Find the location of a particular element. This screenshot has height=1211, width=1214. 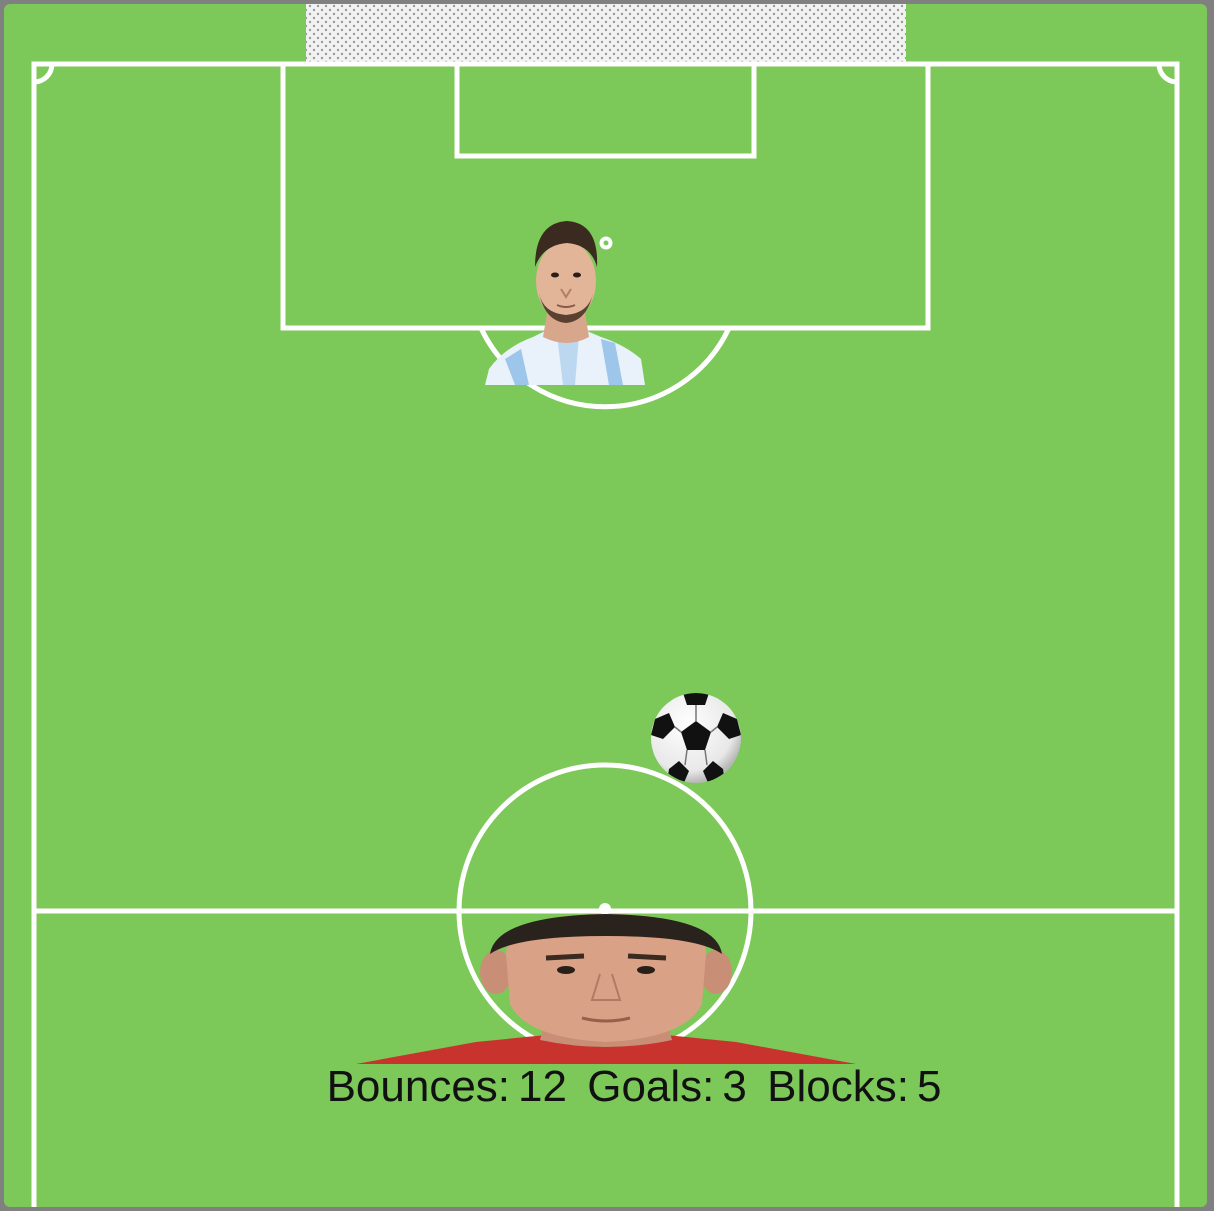

corner-arc-left is located at coordinates (44, 74).